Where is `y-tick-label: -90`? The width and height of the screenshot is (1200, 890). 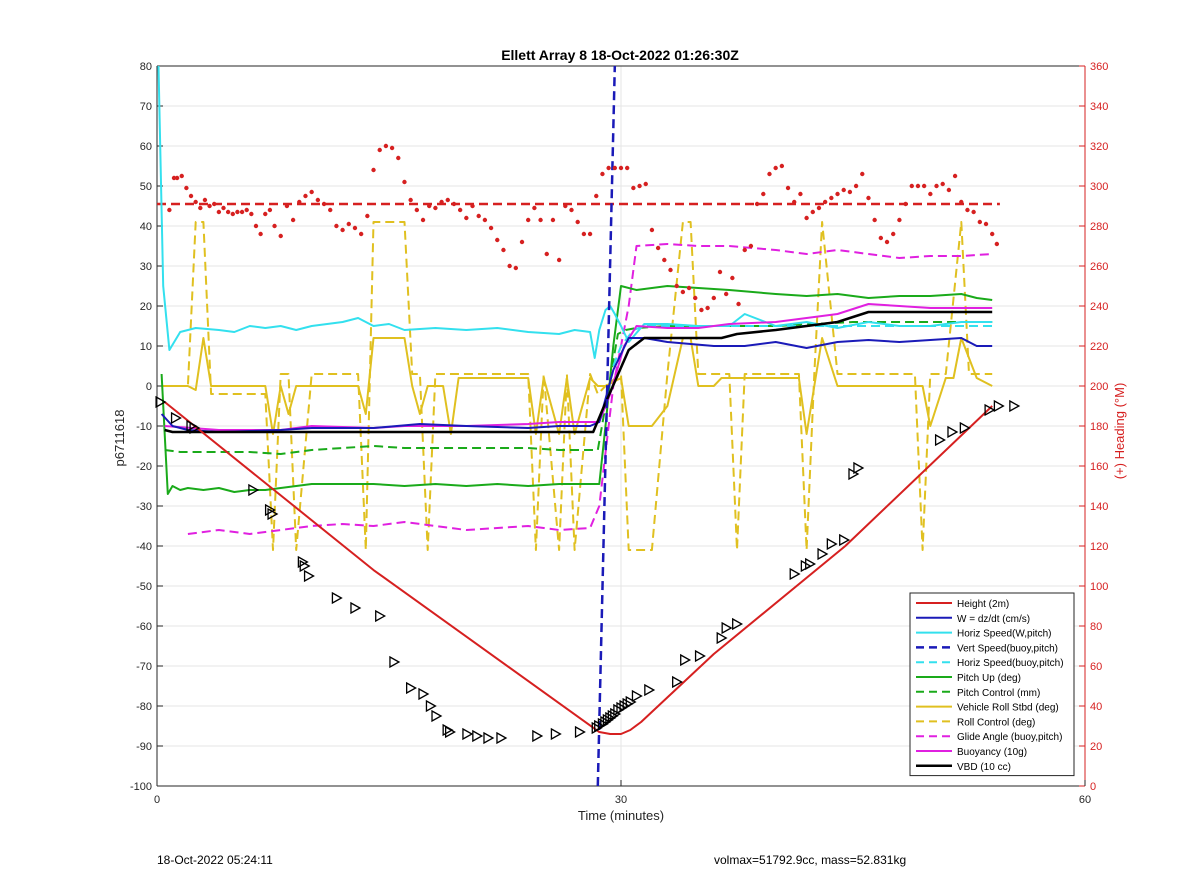
y-tick-label: -90 is located at coordinates (144, 747).